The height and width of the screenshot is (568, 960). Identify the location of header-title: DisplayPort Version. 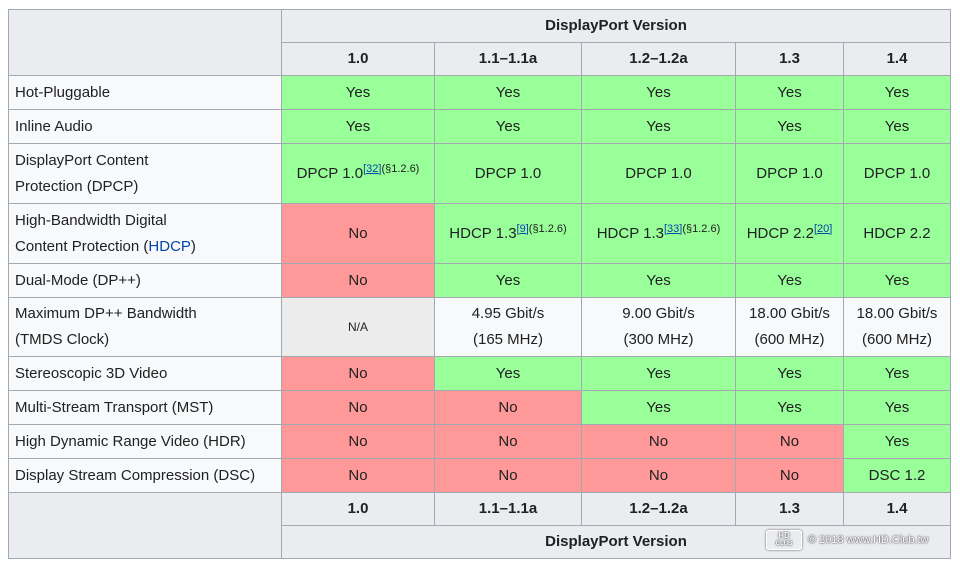
(616, 26).